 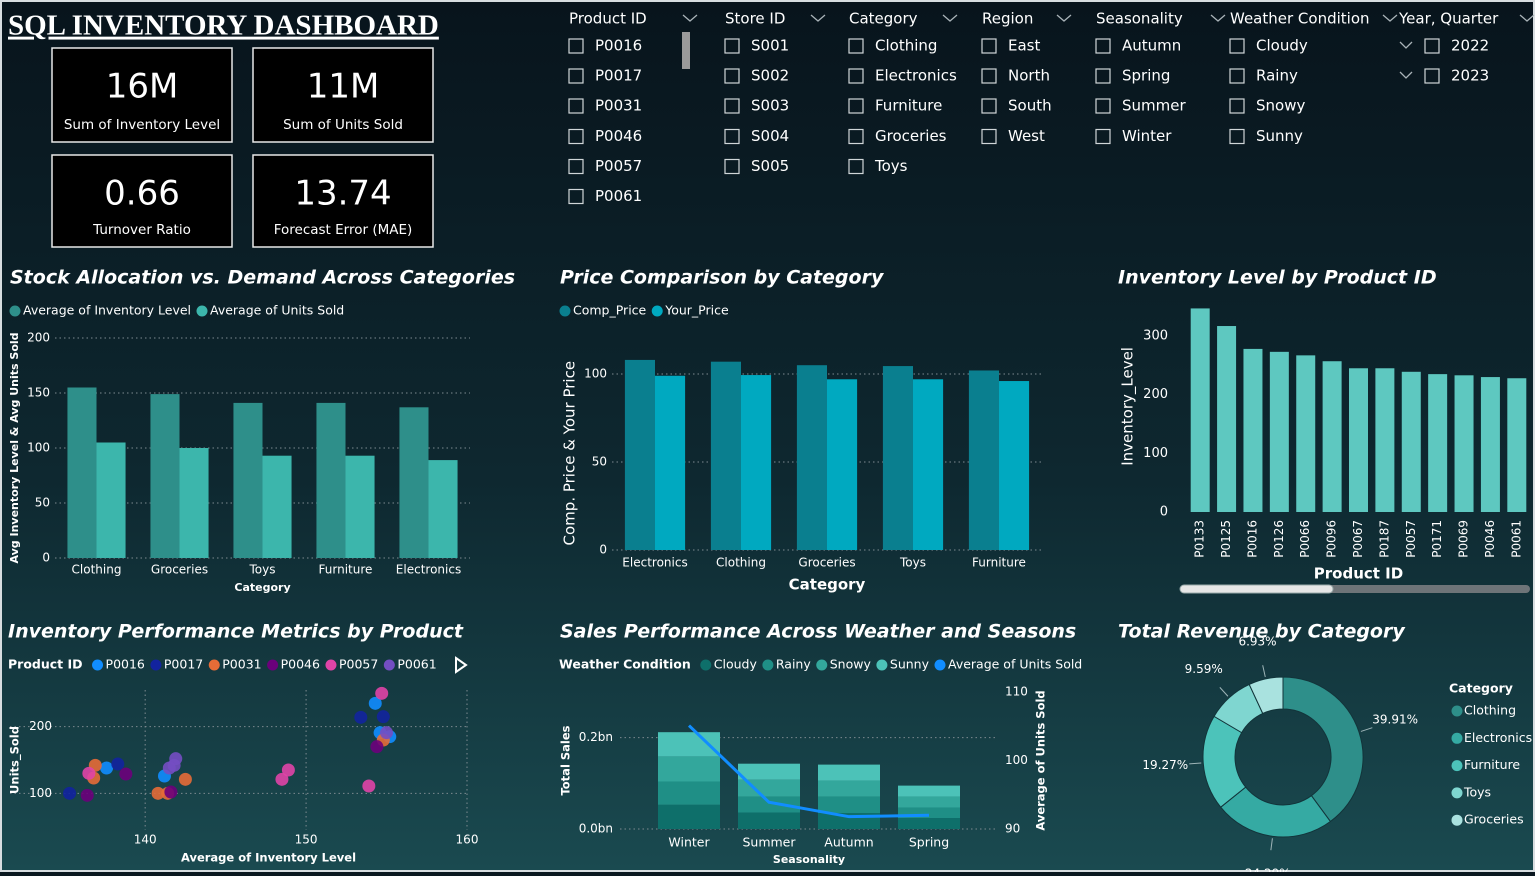 I want to click on slicer-item: 2023, so click(x=1470, y=76).